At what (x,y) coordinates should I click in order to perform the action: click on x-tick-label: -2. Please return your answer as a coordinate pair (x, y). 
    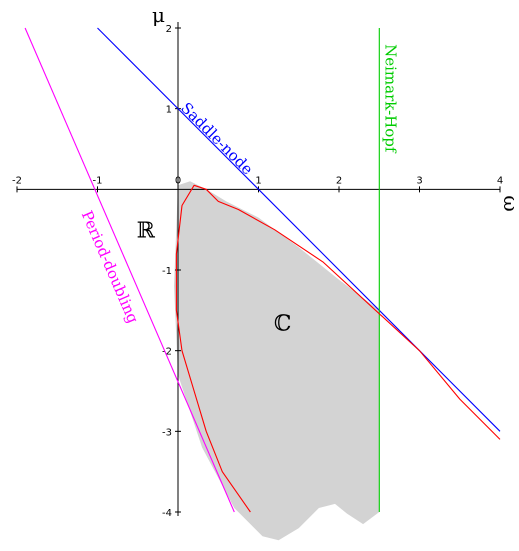
    Looking at the image, I should click on (17, 180).